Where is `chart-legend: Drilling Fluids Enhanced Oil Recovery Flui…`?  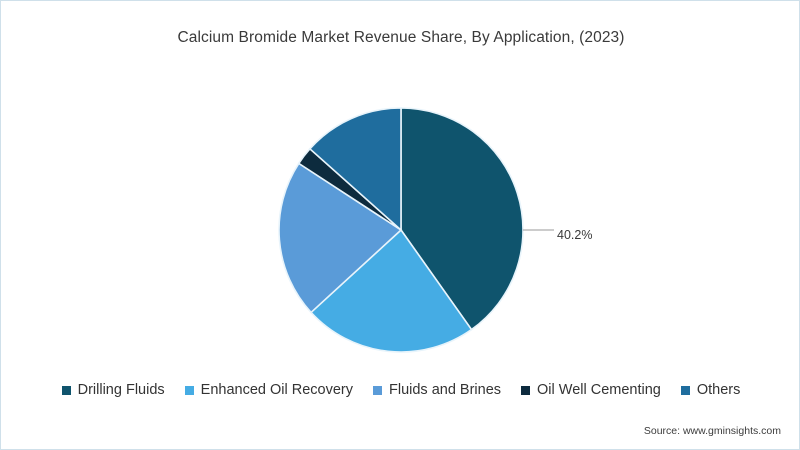 chart-legend: Drilling Fluids Enhanced Oil Recovery Flui… is located at coordinates (400, 390).